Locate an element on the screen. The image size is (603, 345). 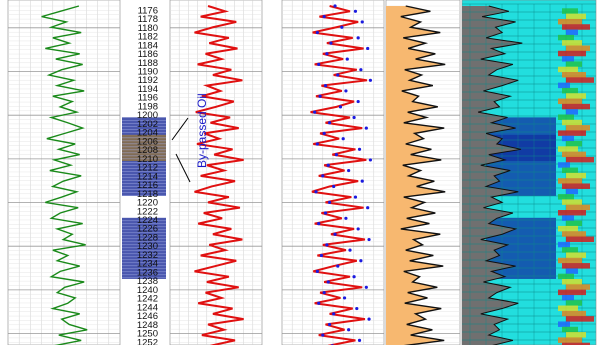
depth-label: 1222 is located at coordinates (147, 211).